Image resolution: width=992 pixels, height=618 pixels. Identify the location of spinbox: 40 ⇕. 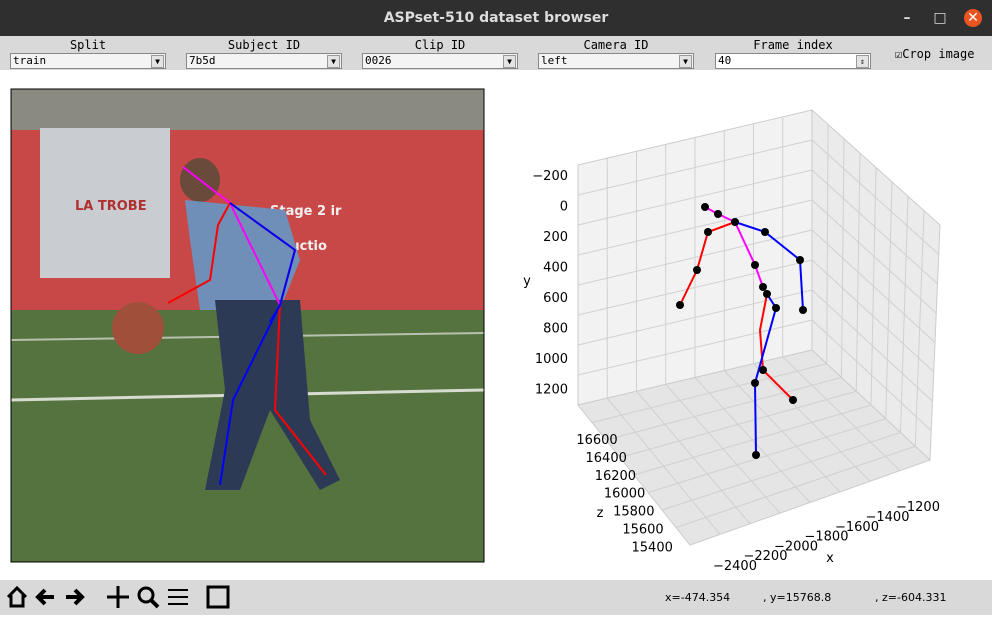
(793, 61).